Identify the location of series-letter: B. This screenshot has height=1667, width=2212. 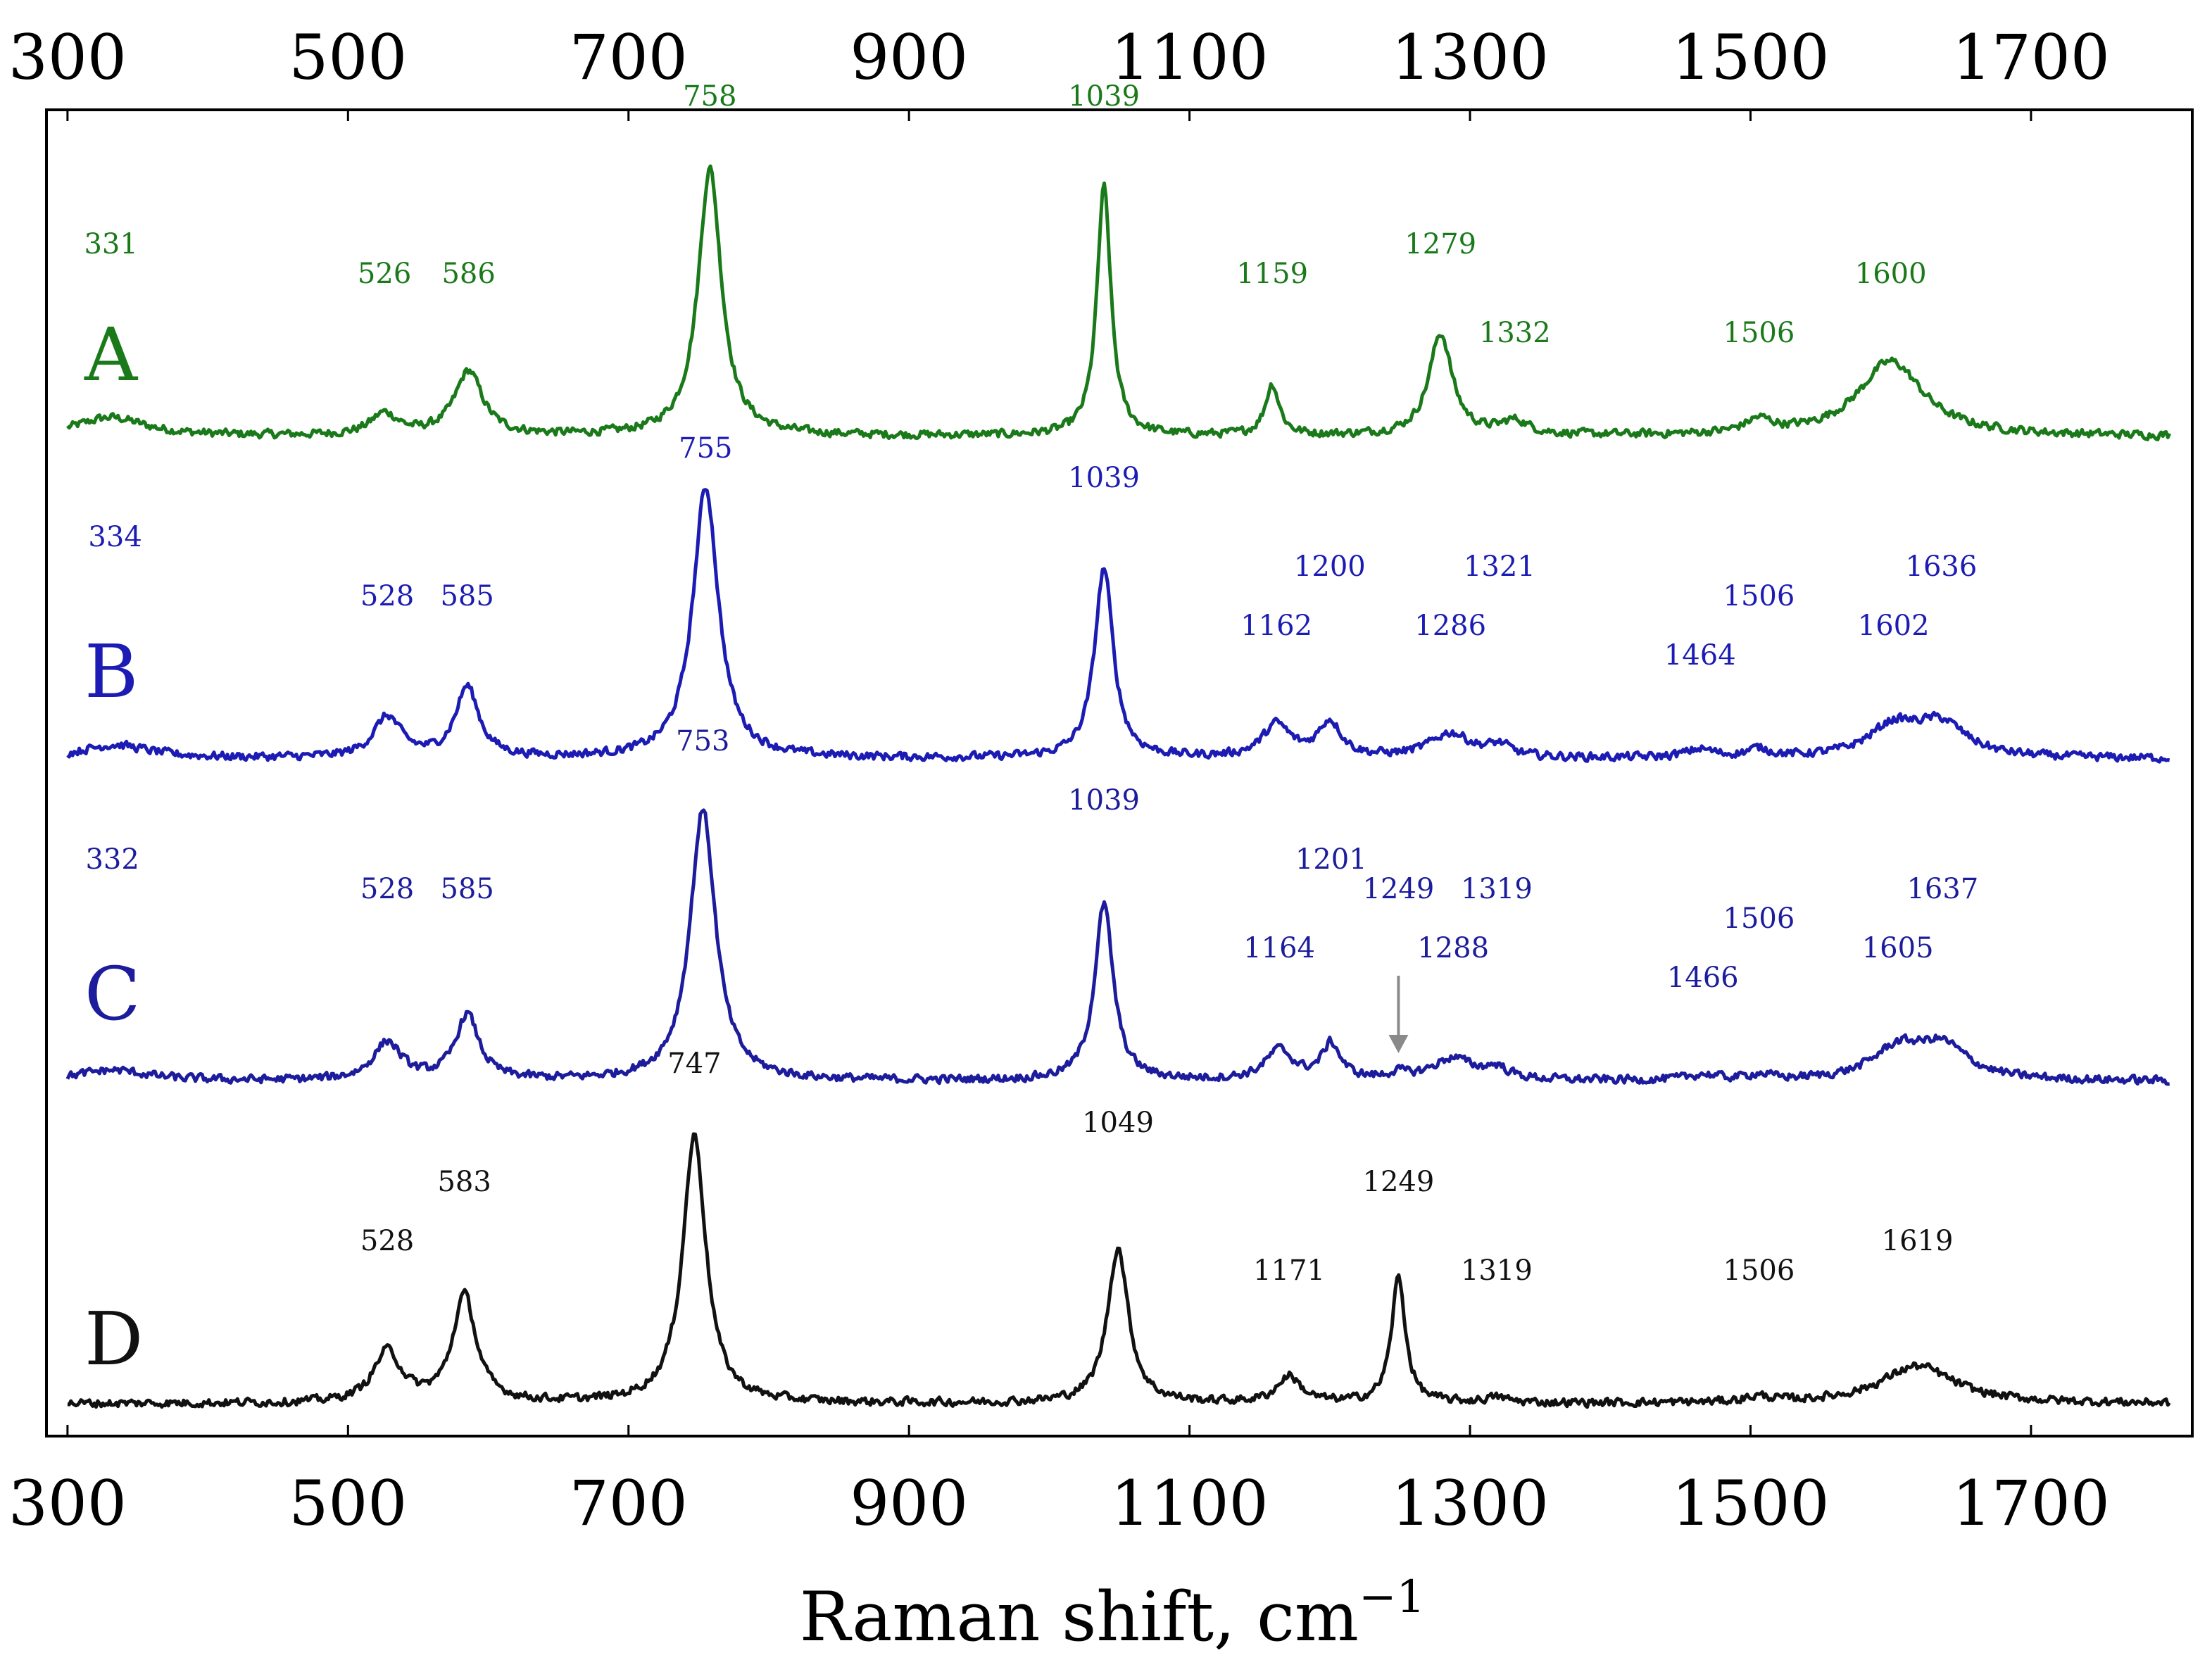
(111, 672).